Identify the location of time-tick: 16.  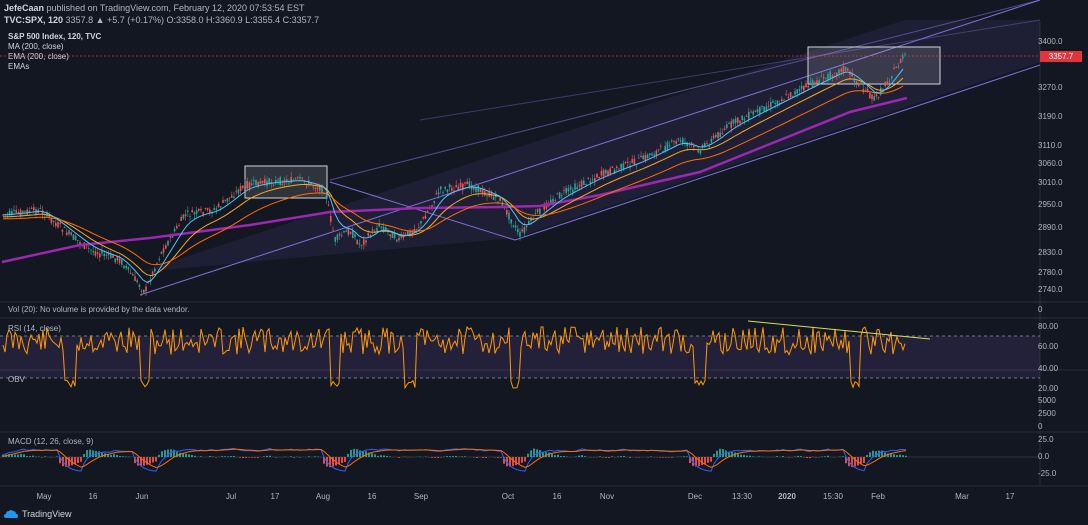
(372, 496).